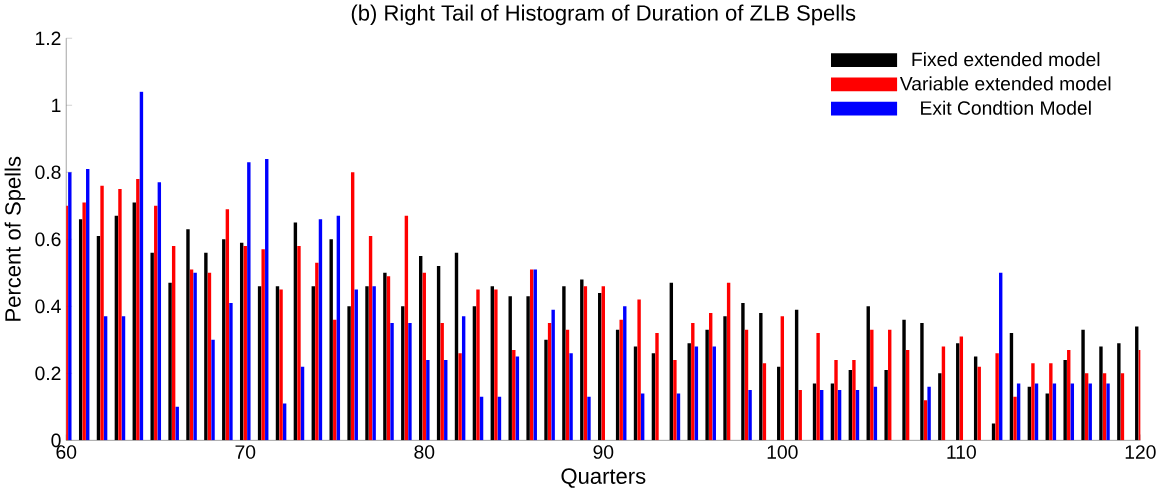 The height and width of the screenshot is (492, 1161). I want to click on x-axis-title: Quarters, so click(603, 478).